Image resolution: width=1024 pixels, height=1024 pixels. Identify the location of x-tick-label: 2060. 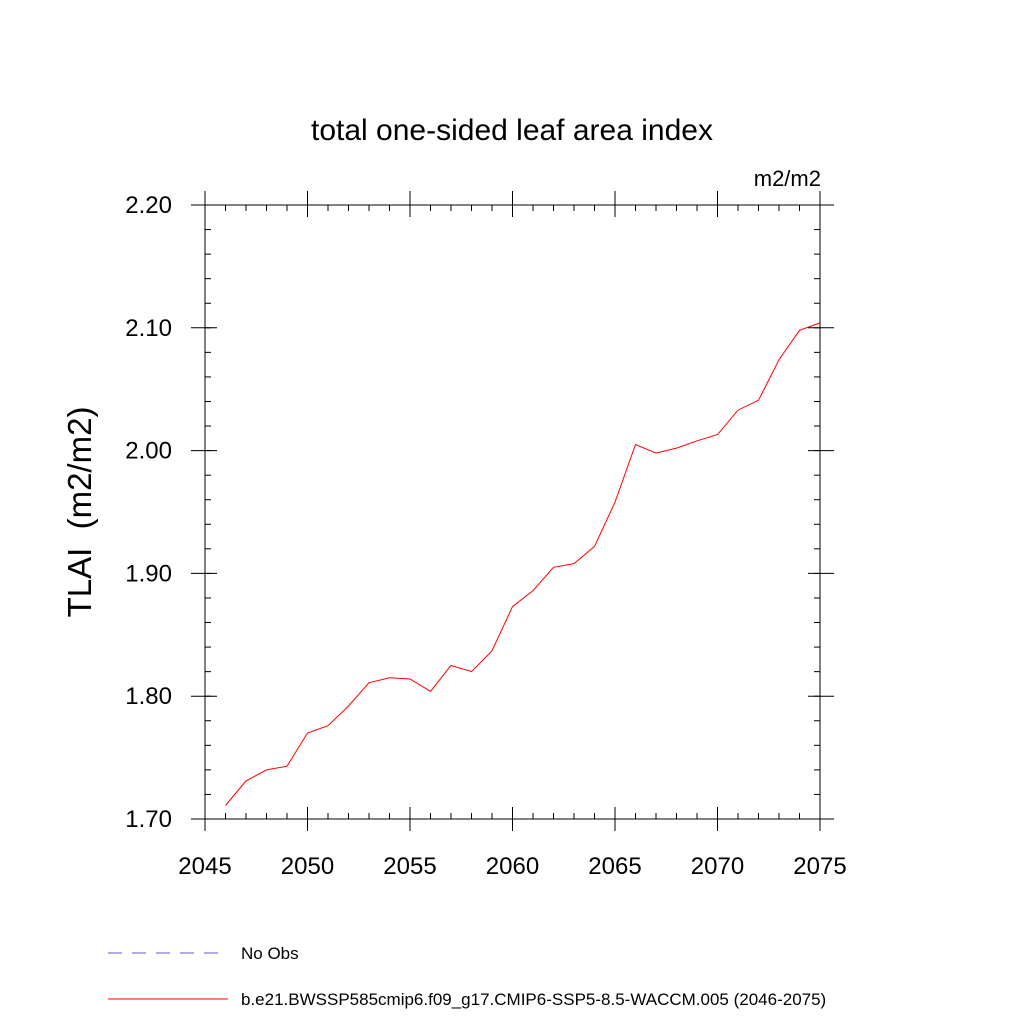
(512, 866).